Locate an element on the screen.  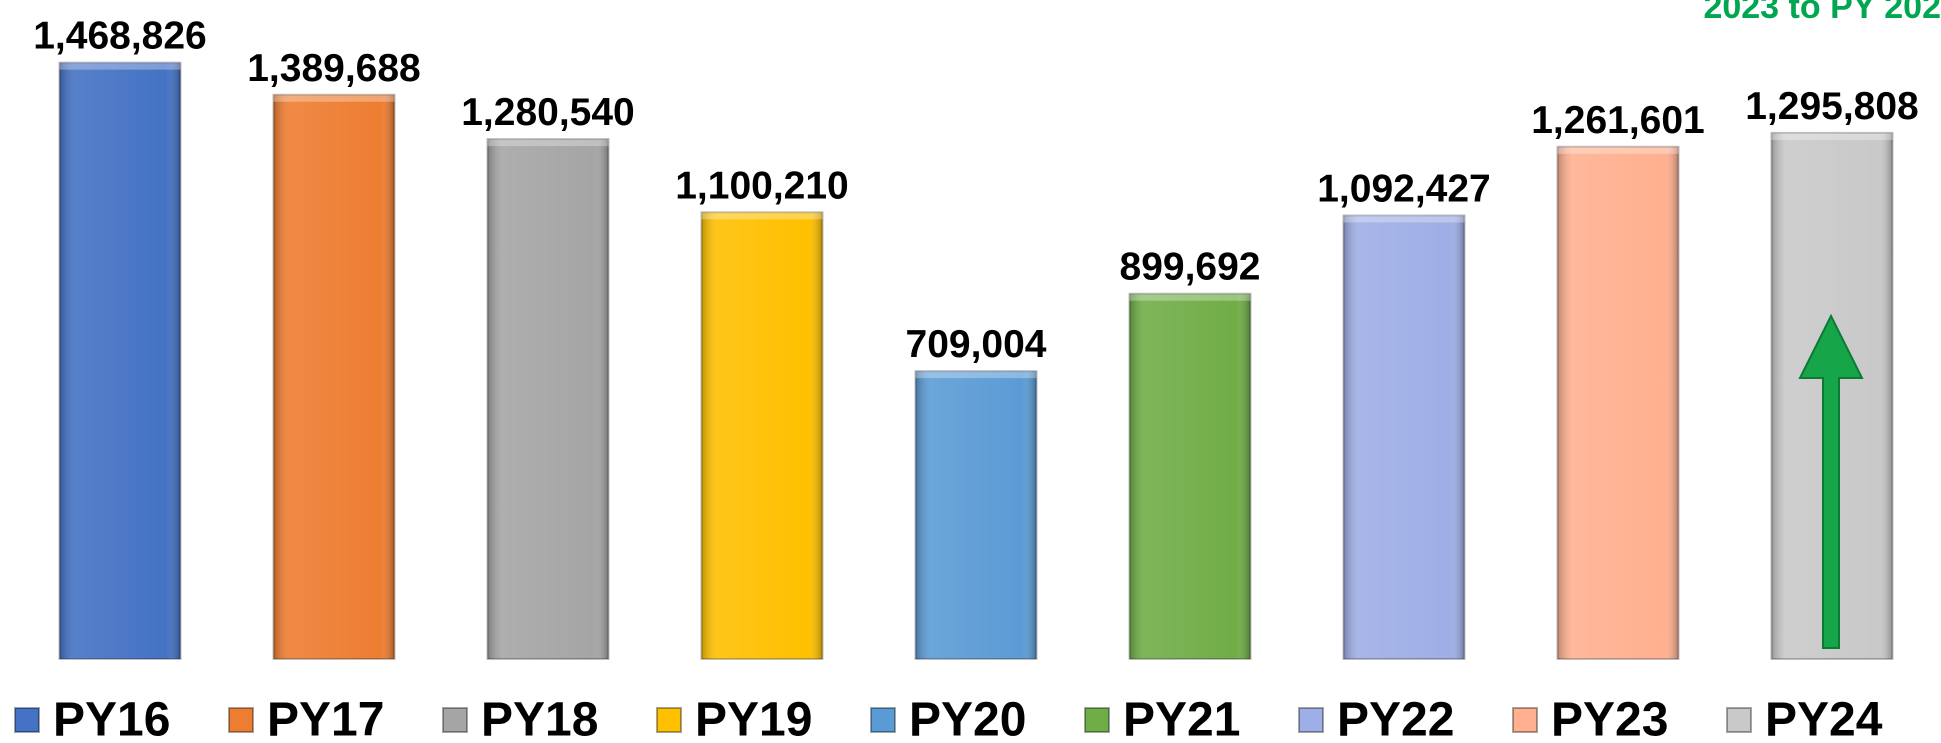
annotation: 2023 to PY 202 is located at coordinates (1822, 13).